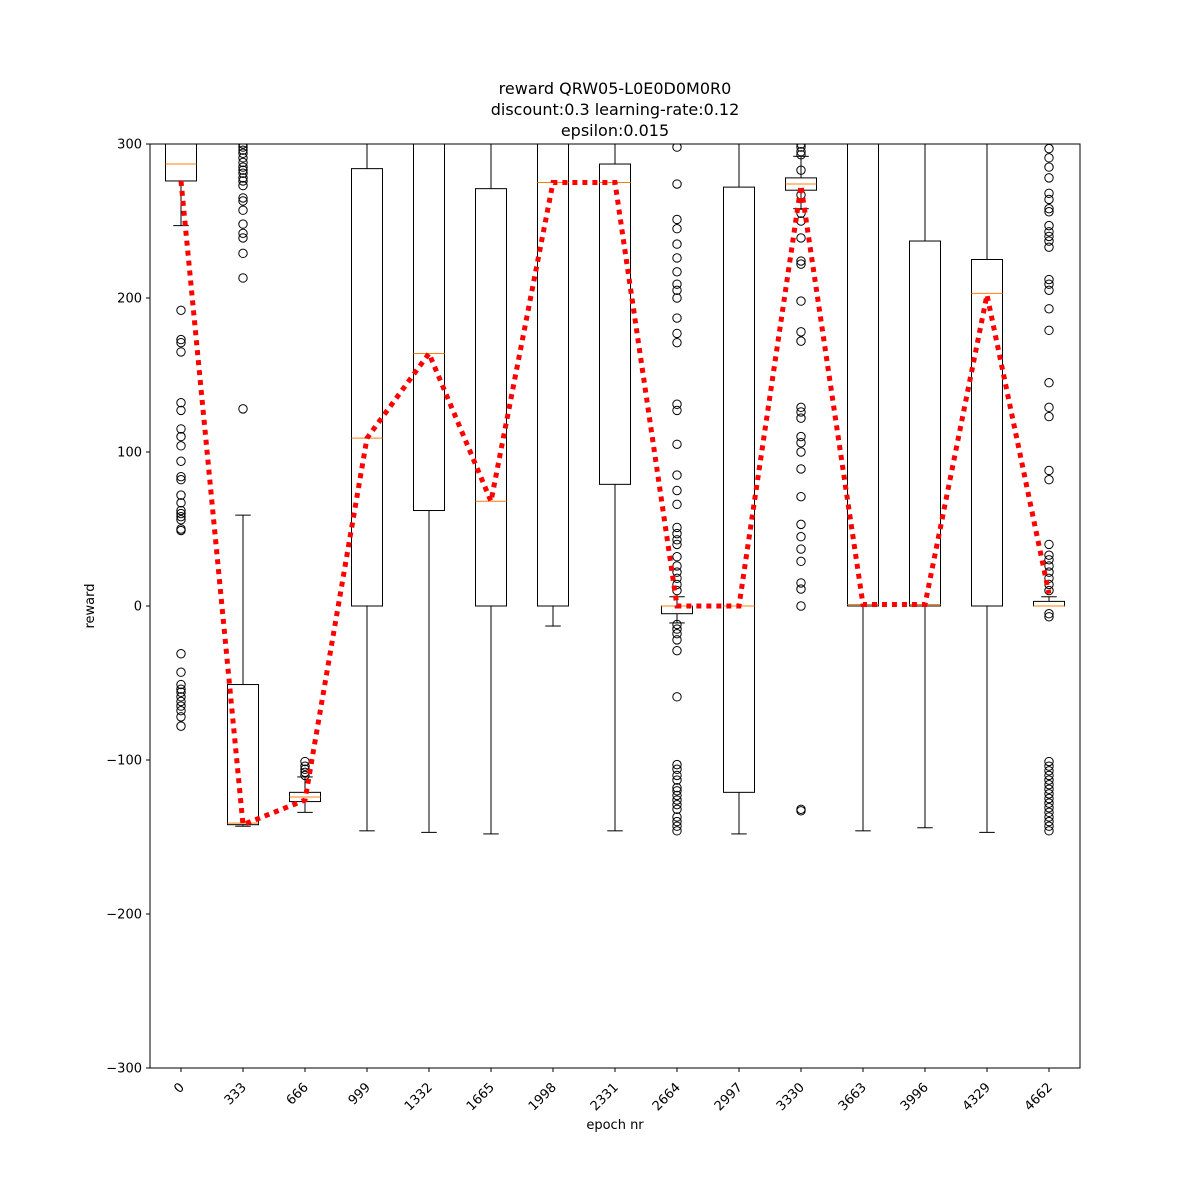 The image size is (1200, 1200). What do you see at coordinates (128, 607) in the screenshot?
I see `y-axis: −300 −200 −100 0 100 200 300` at bounding box center [128, 607].